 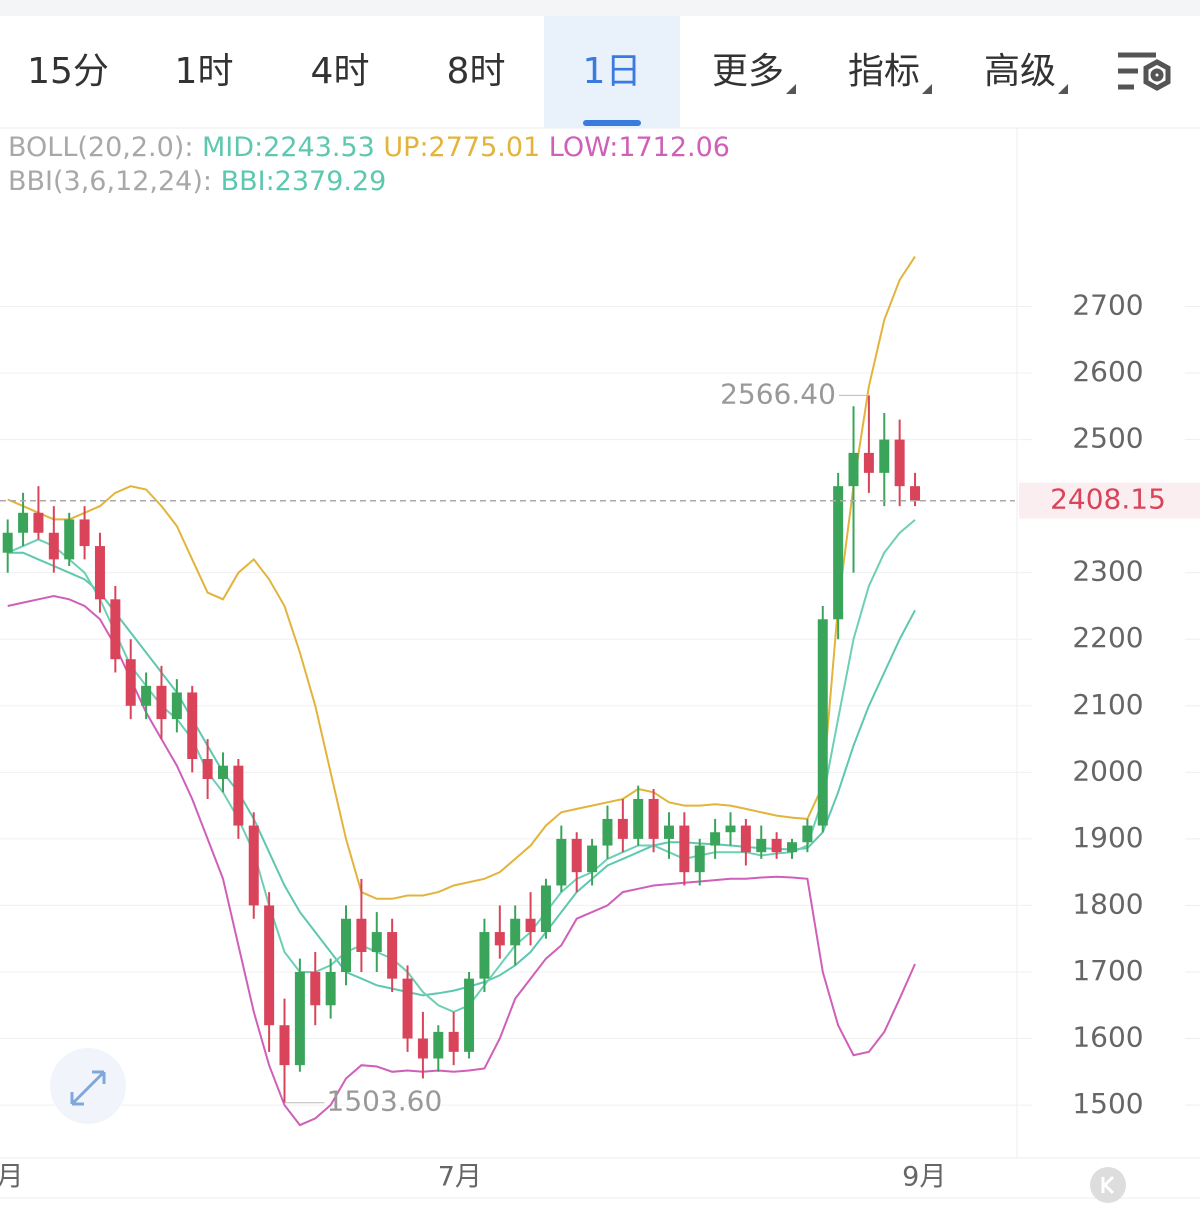 I want to click on x-tick-label: 月, so click(x=11, y=1177).